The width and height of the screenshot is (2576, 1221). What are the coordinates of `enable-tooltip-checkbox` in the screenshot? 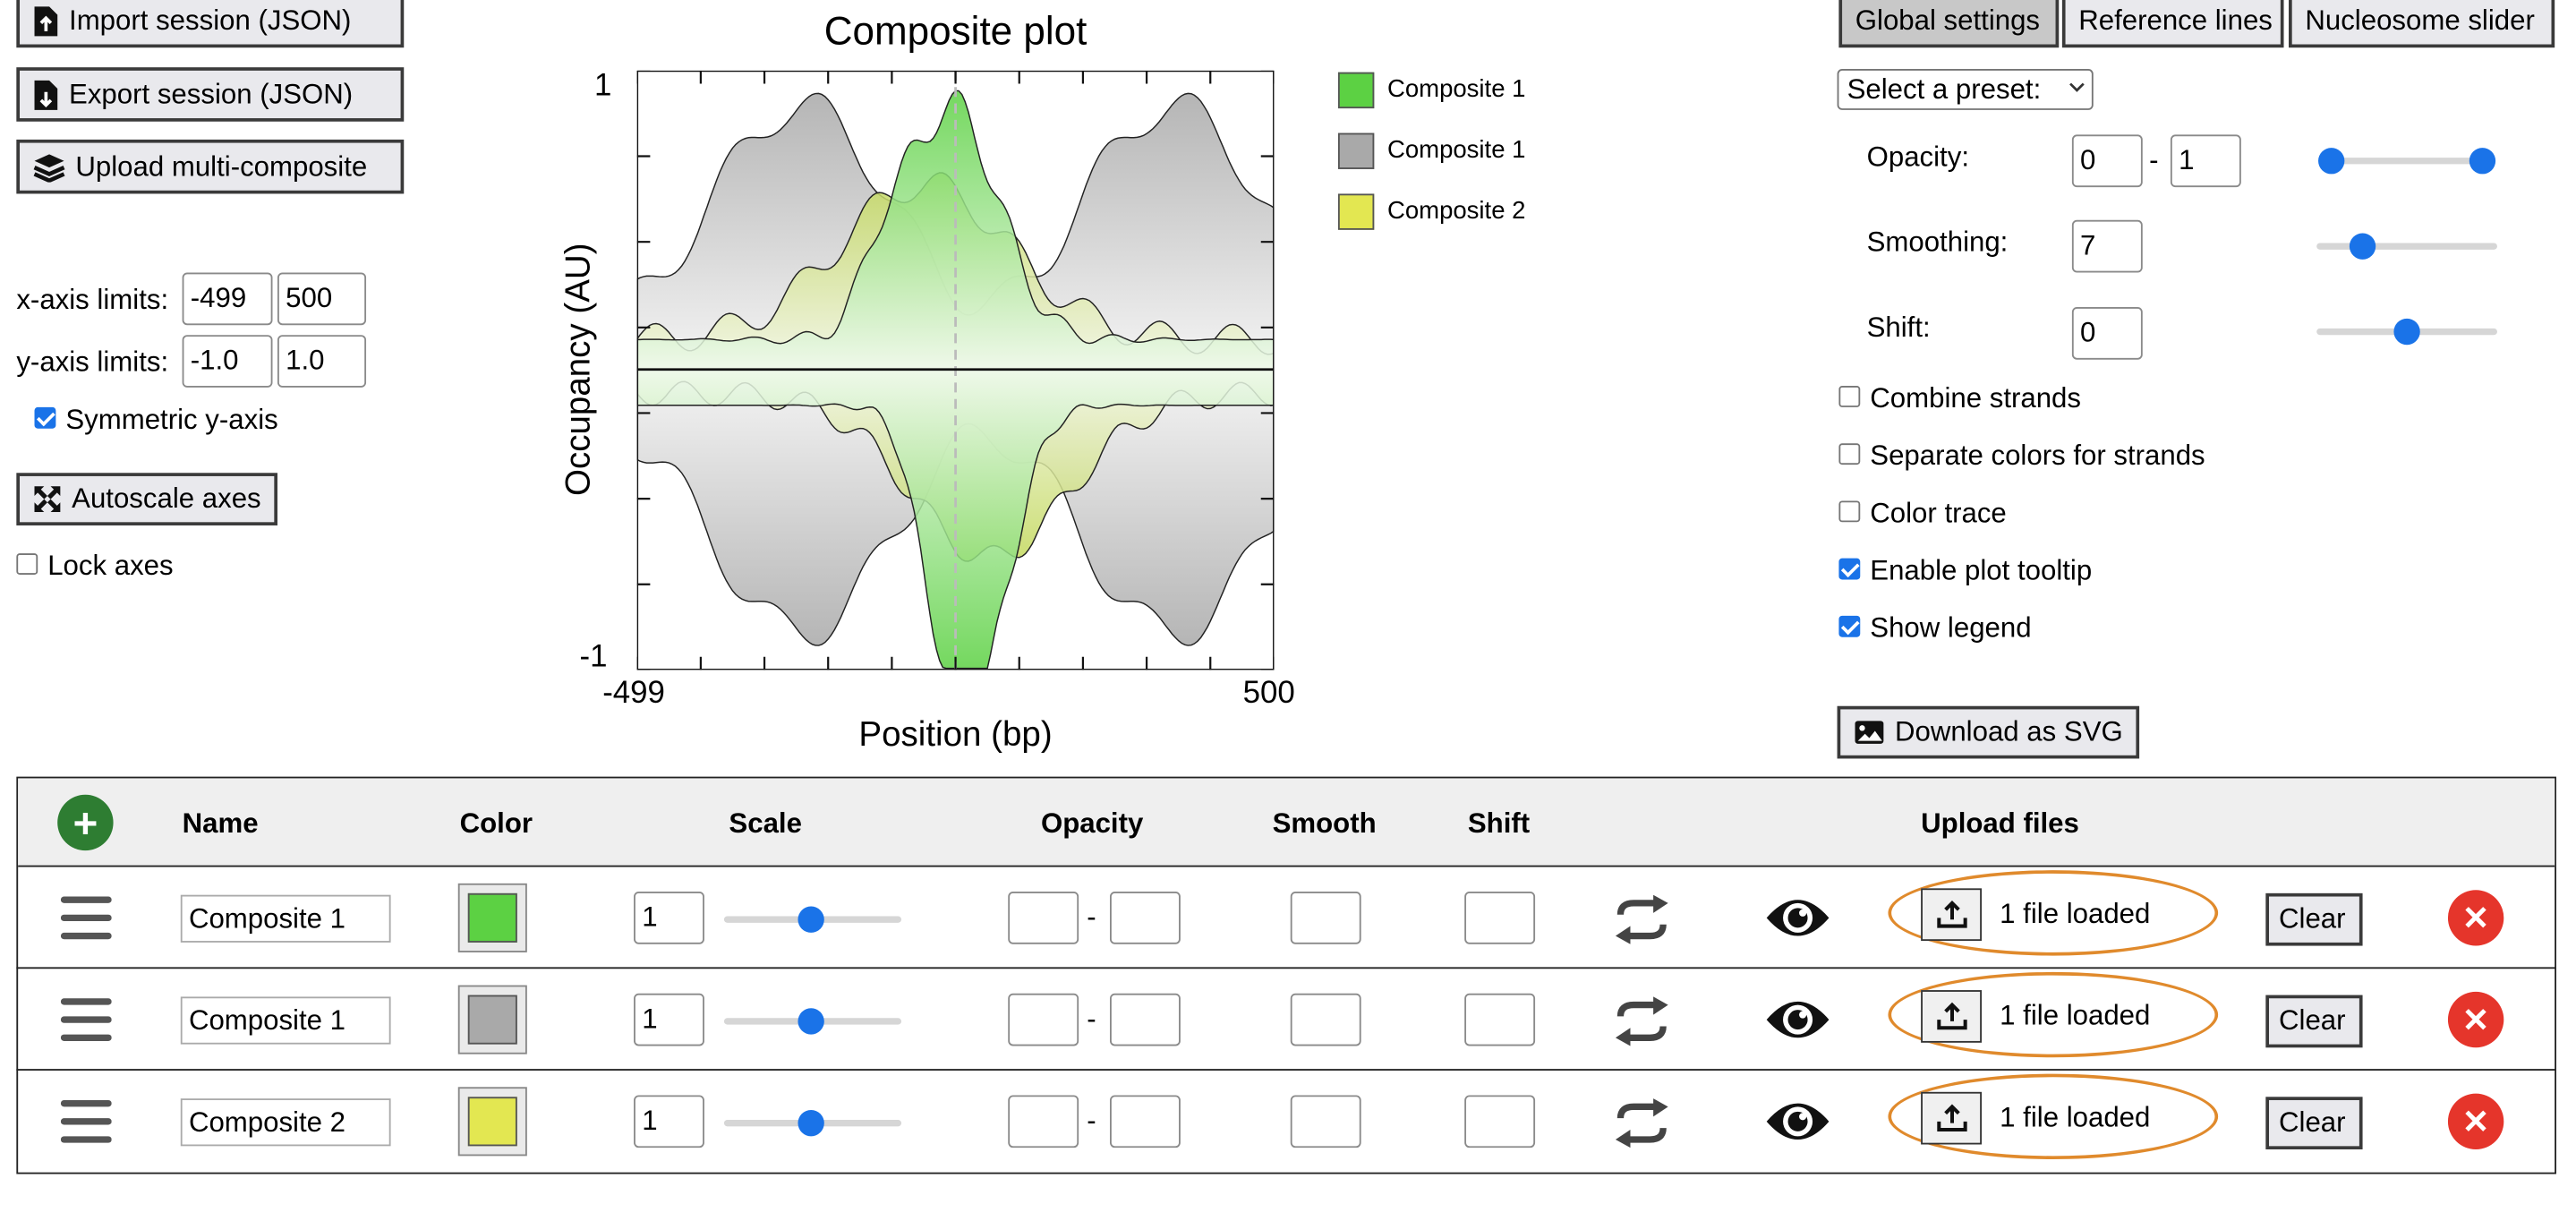 It's located at (1849, 569).